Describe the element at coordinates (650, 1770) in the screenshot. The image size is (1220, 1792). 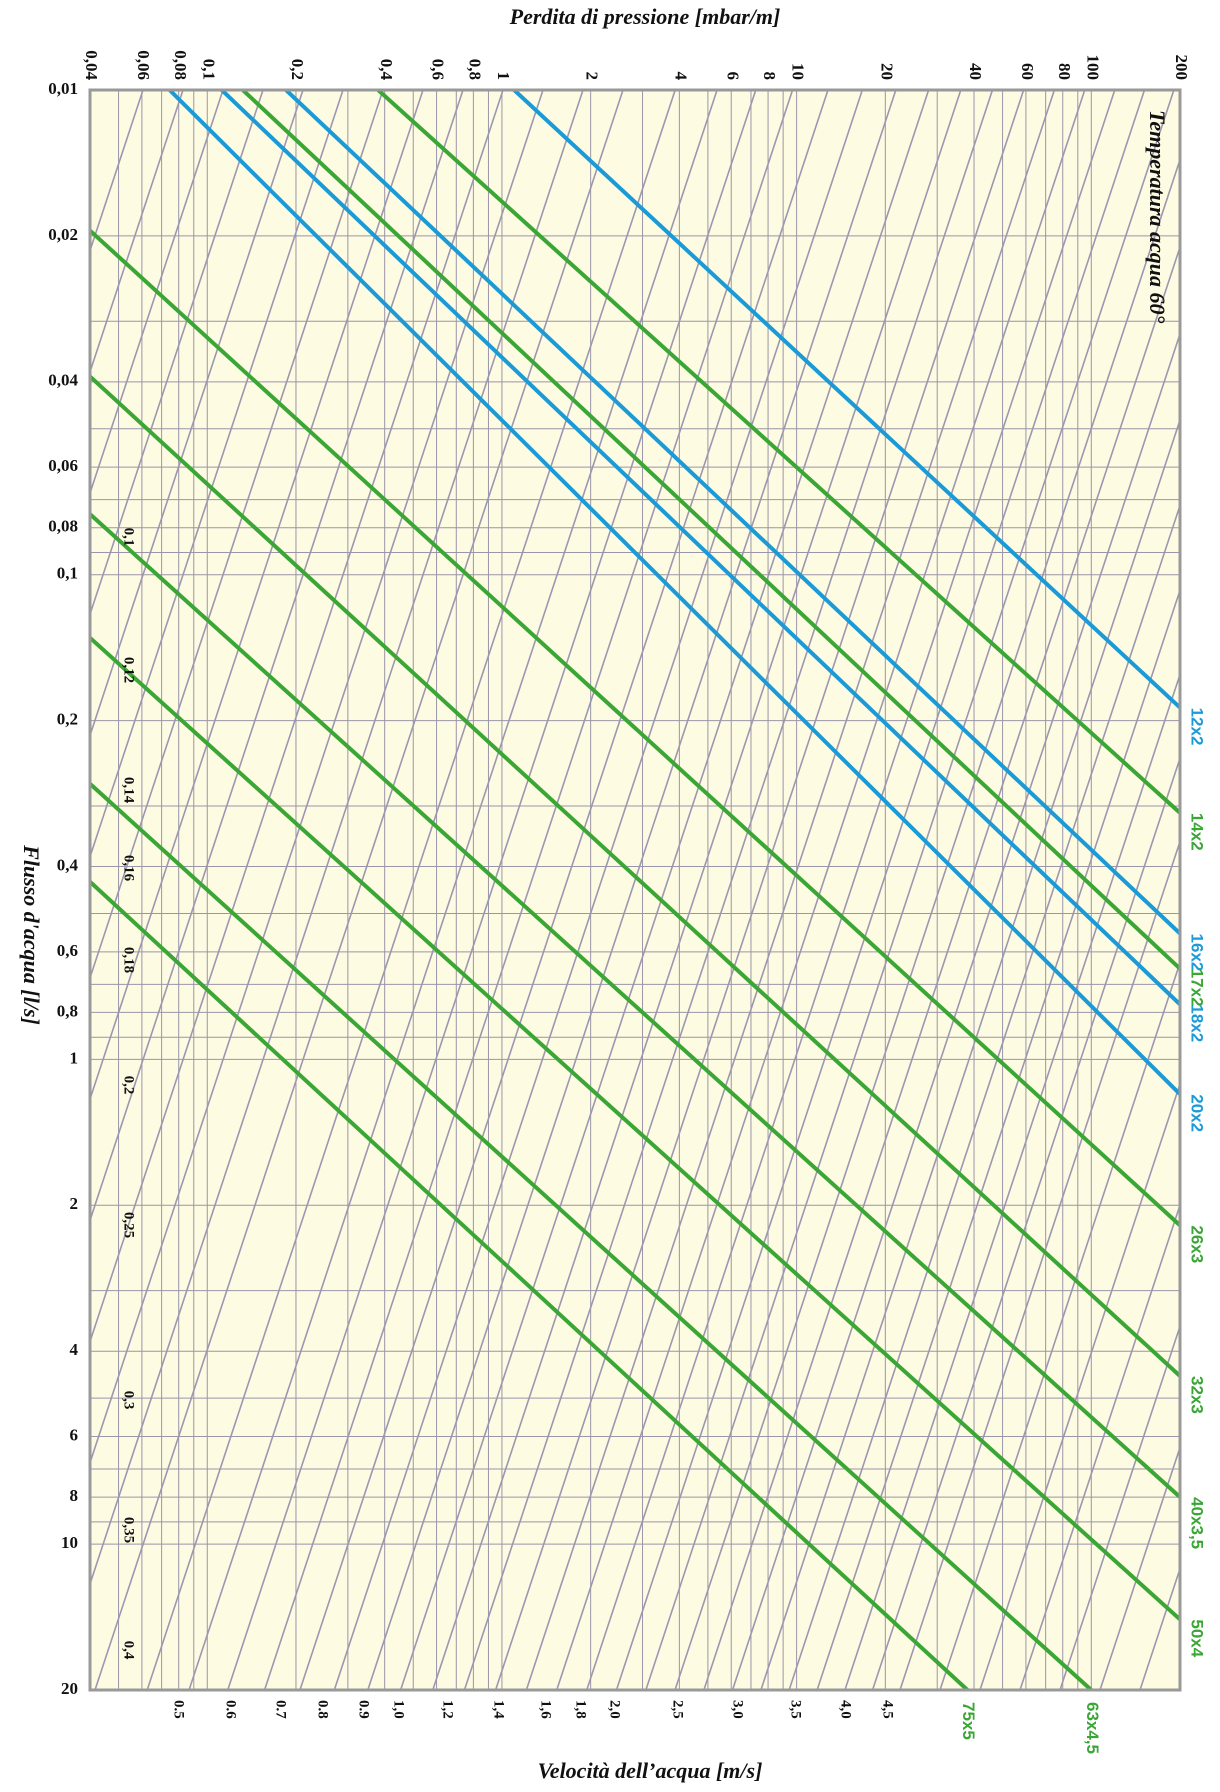
I see `velocity-axis-title: Velocità dell’acqua [m/s]` at that location.